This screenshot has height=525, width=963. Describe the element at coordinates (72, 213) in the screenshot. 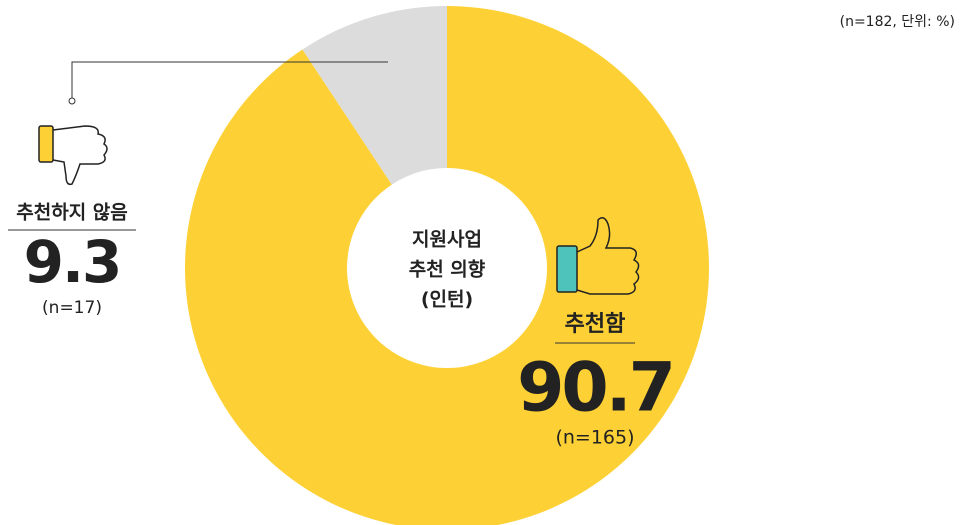

I see `category-label: 추천하지 않음` at that location.